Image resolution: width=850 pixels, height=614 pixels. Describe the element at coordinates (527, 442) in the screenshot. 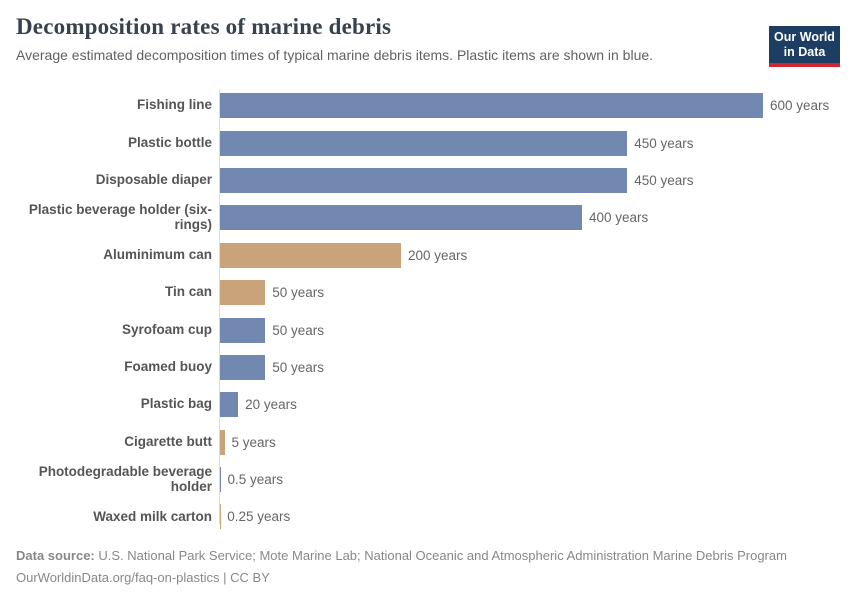

I see `bar-area: 5 years` at that location.